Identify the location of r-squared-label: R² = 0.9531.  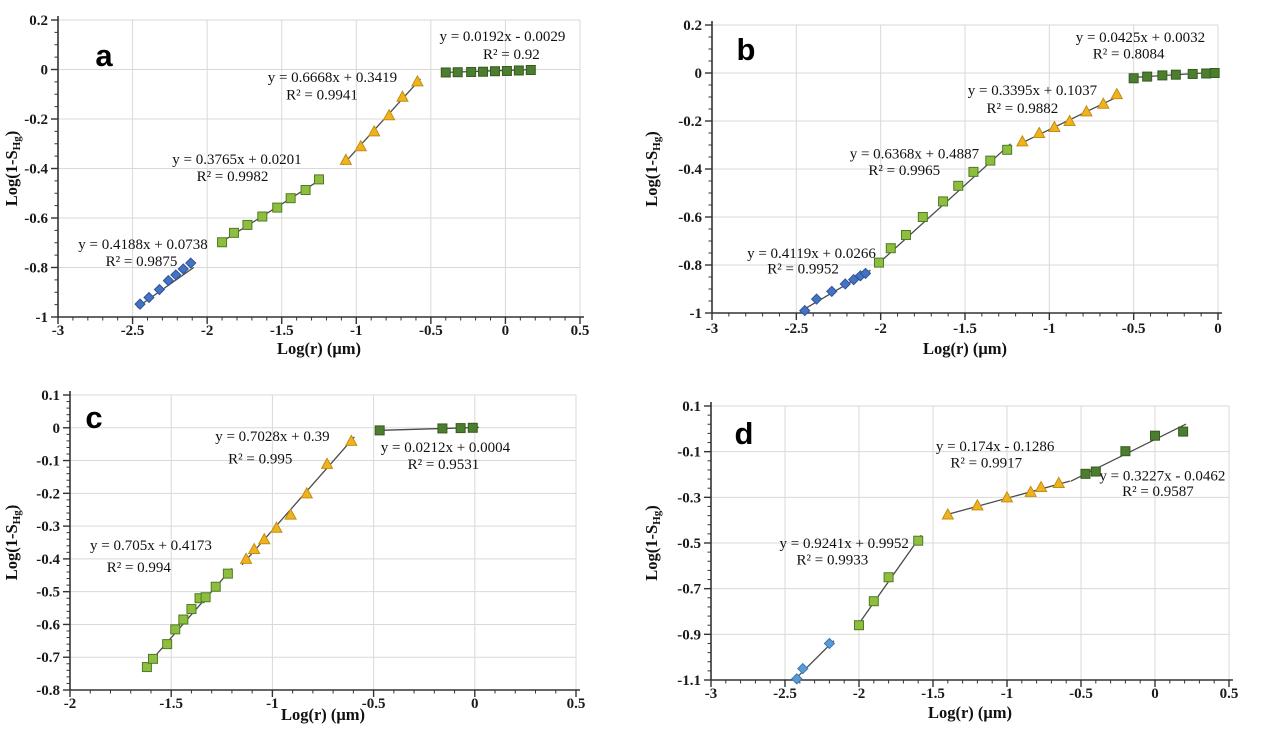
(444, 465).